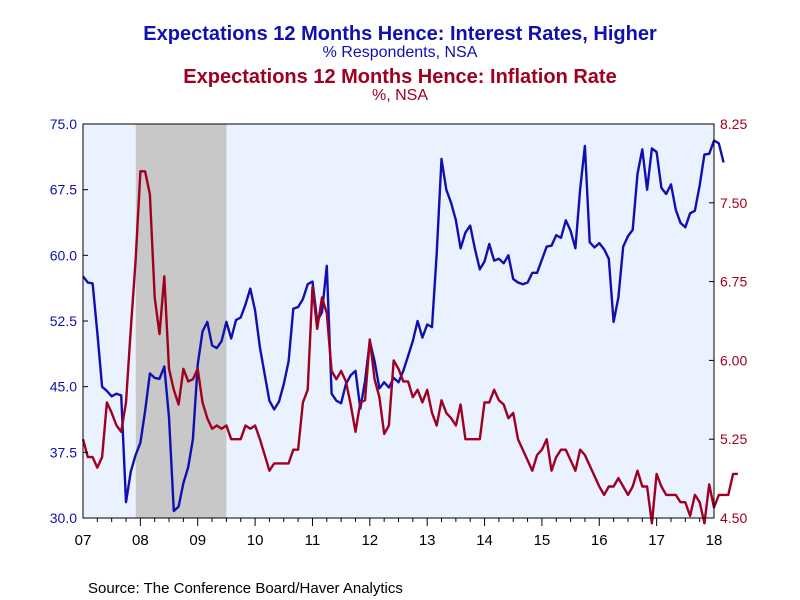  What do you see at coordinates (181, 321) in the screenshot?
I see `recession-shading` at bounding box center [181, 321].